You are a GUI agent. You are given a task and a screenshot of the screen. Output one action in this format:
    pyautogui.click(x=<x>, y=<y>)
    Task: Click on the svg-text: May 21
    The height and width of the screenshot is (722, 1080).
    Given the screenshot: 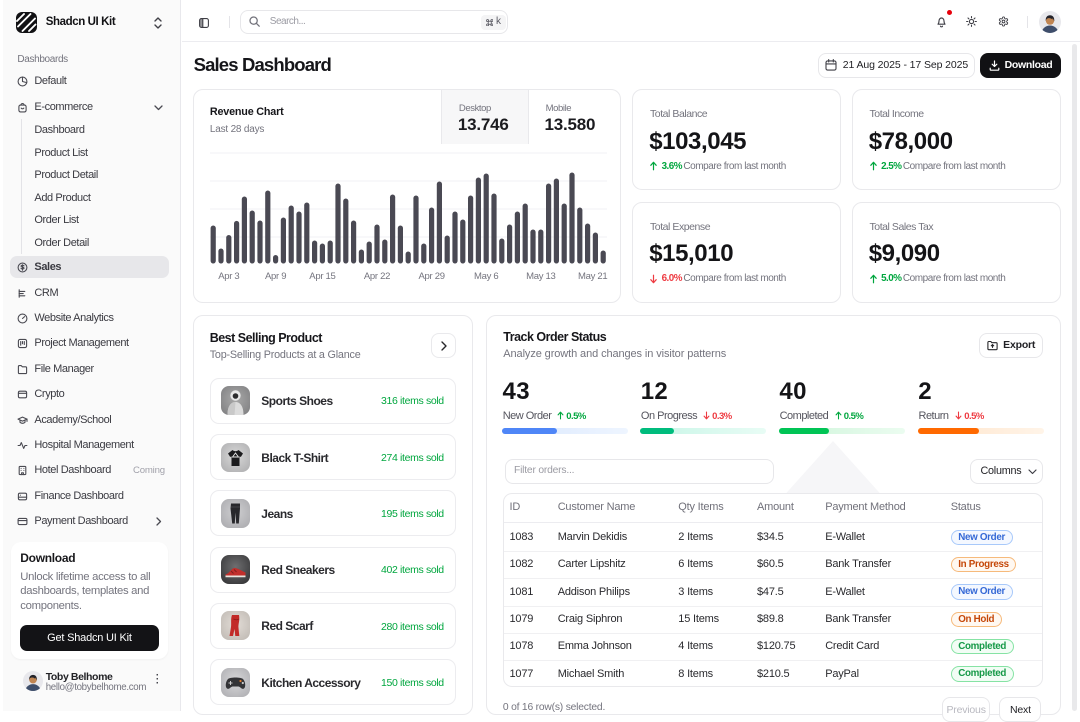 What is the action you would take?
    pyautogui.click(x=592, y=276)
    